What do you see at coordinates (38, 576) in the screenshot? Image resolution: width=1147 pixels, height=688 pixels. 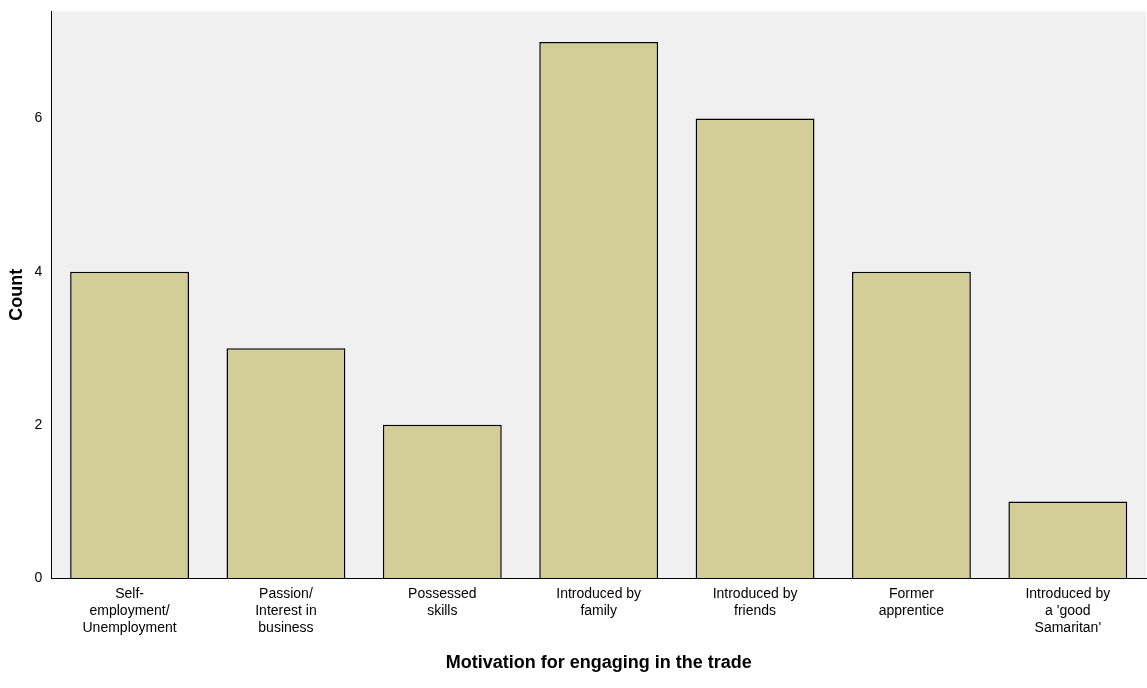 I see `y-tick-label: 0` at bounding box center [38, 576].